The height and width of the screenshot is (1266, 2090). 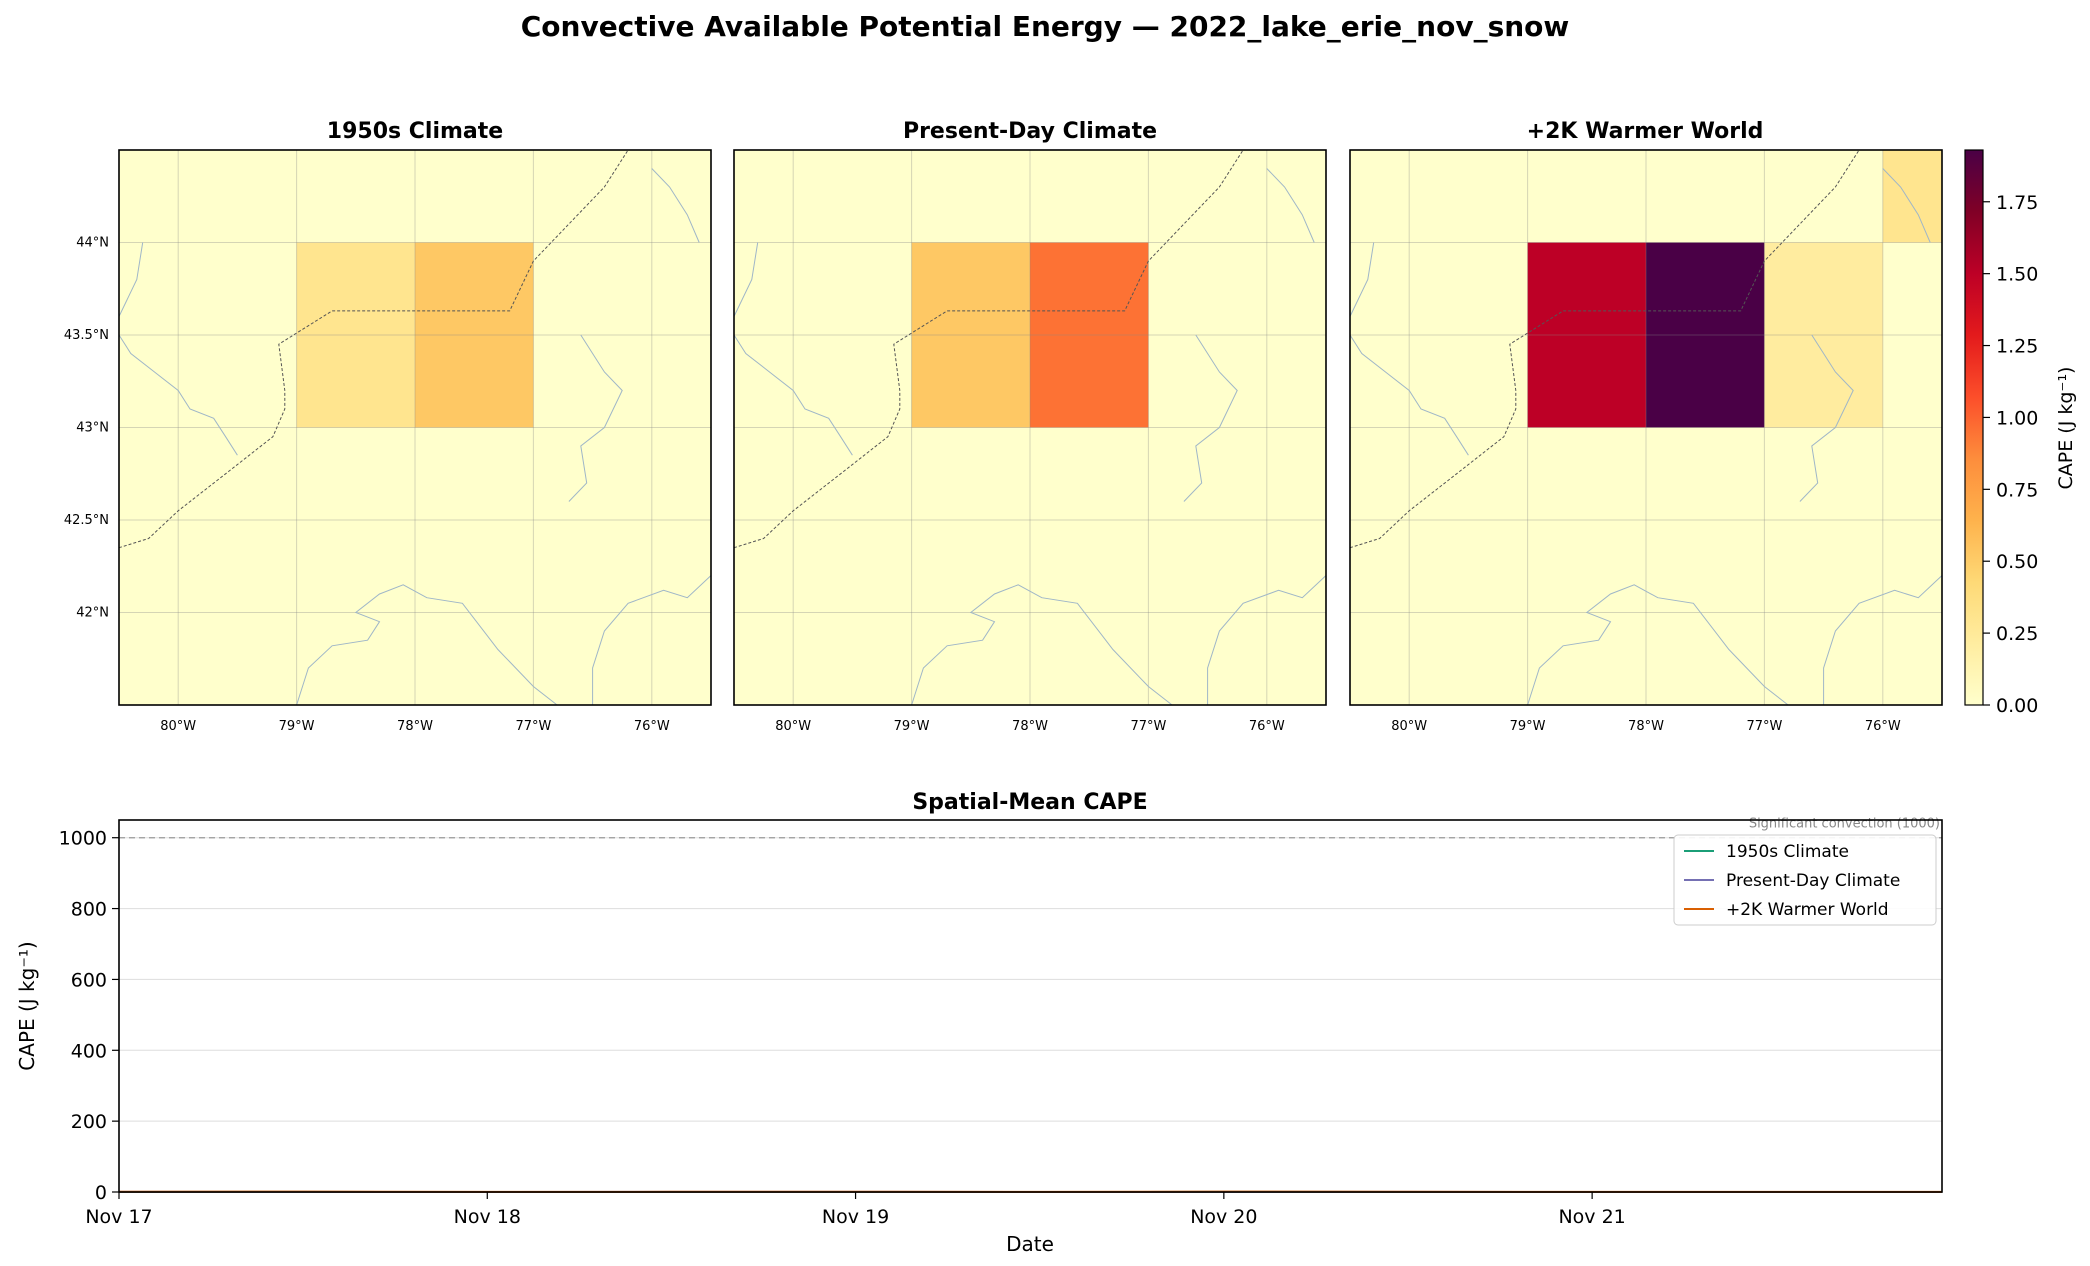 I want to click on legend-entry: +2K Warmer World, so click(x=1807, y=910).